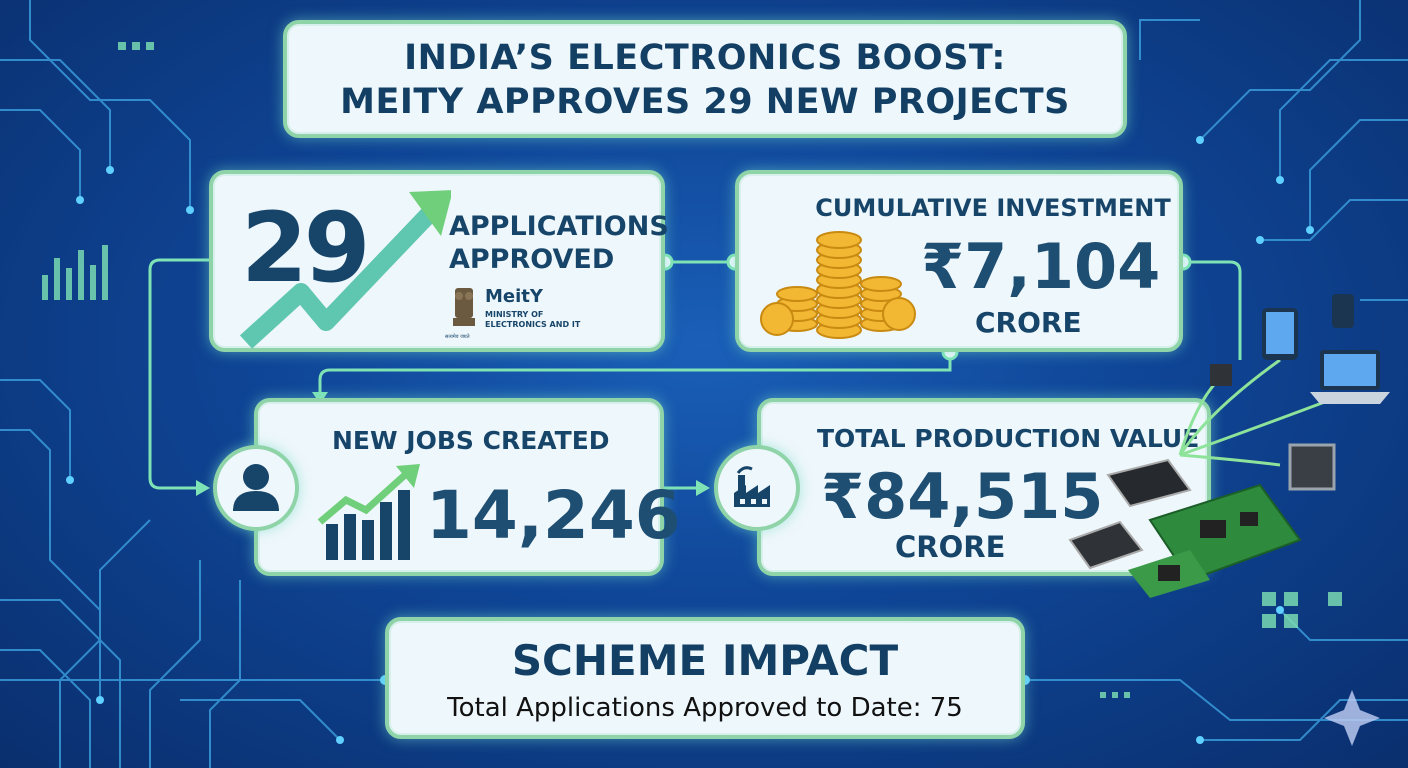  Describe the element at coordinates (993, 208) in the screenshot. I see `investment-heading: CUMULATIVE INVESTMENT` at that location.